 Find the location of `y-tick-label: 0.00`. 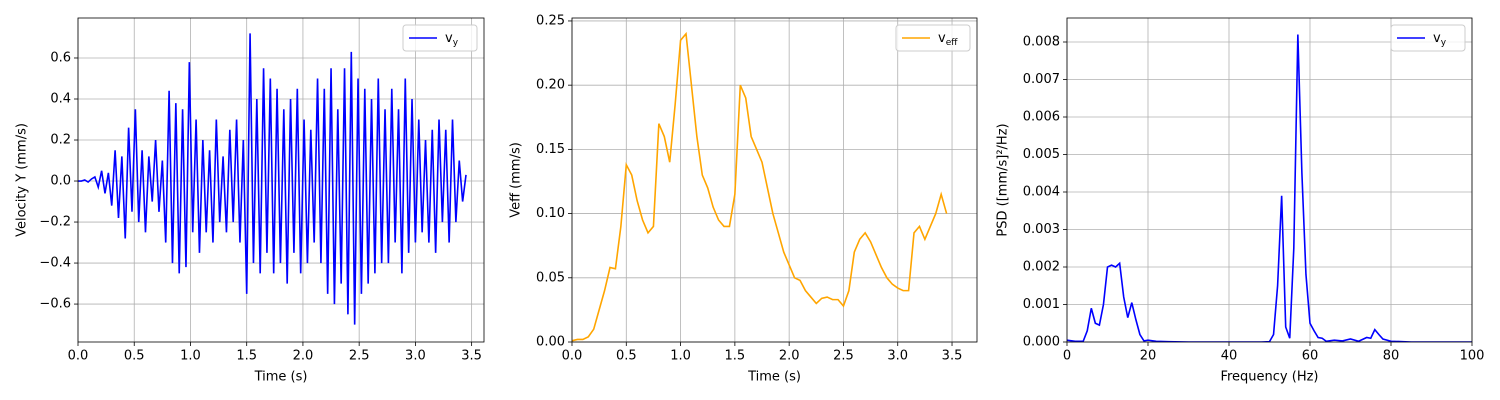

y-tick-label: 0.00 is located at coordinates (550, 342).